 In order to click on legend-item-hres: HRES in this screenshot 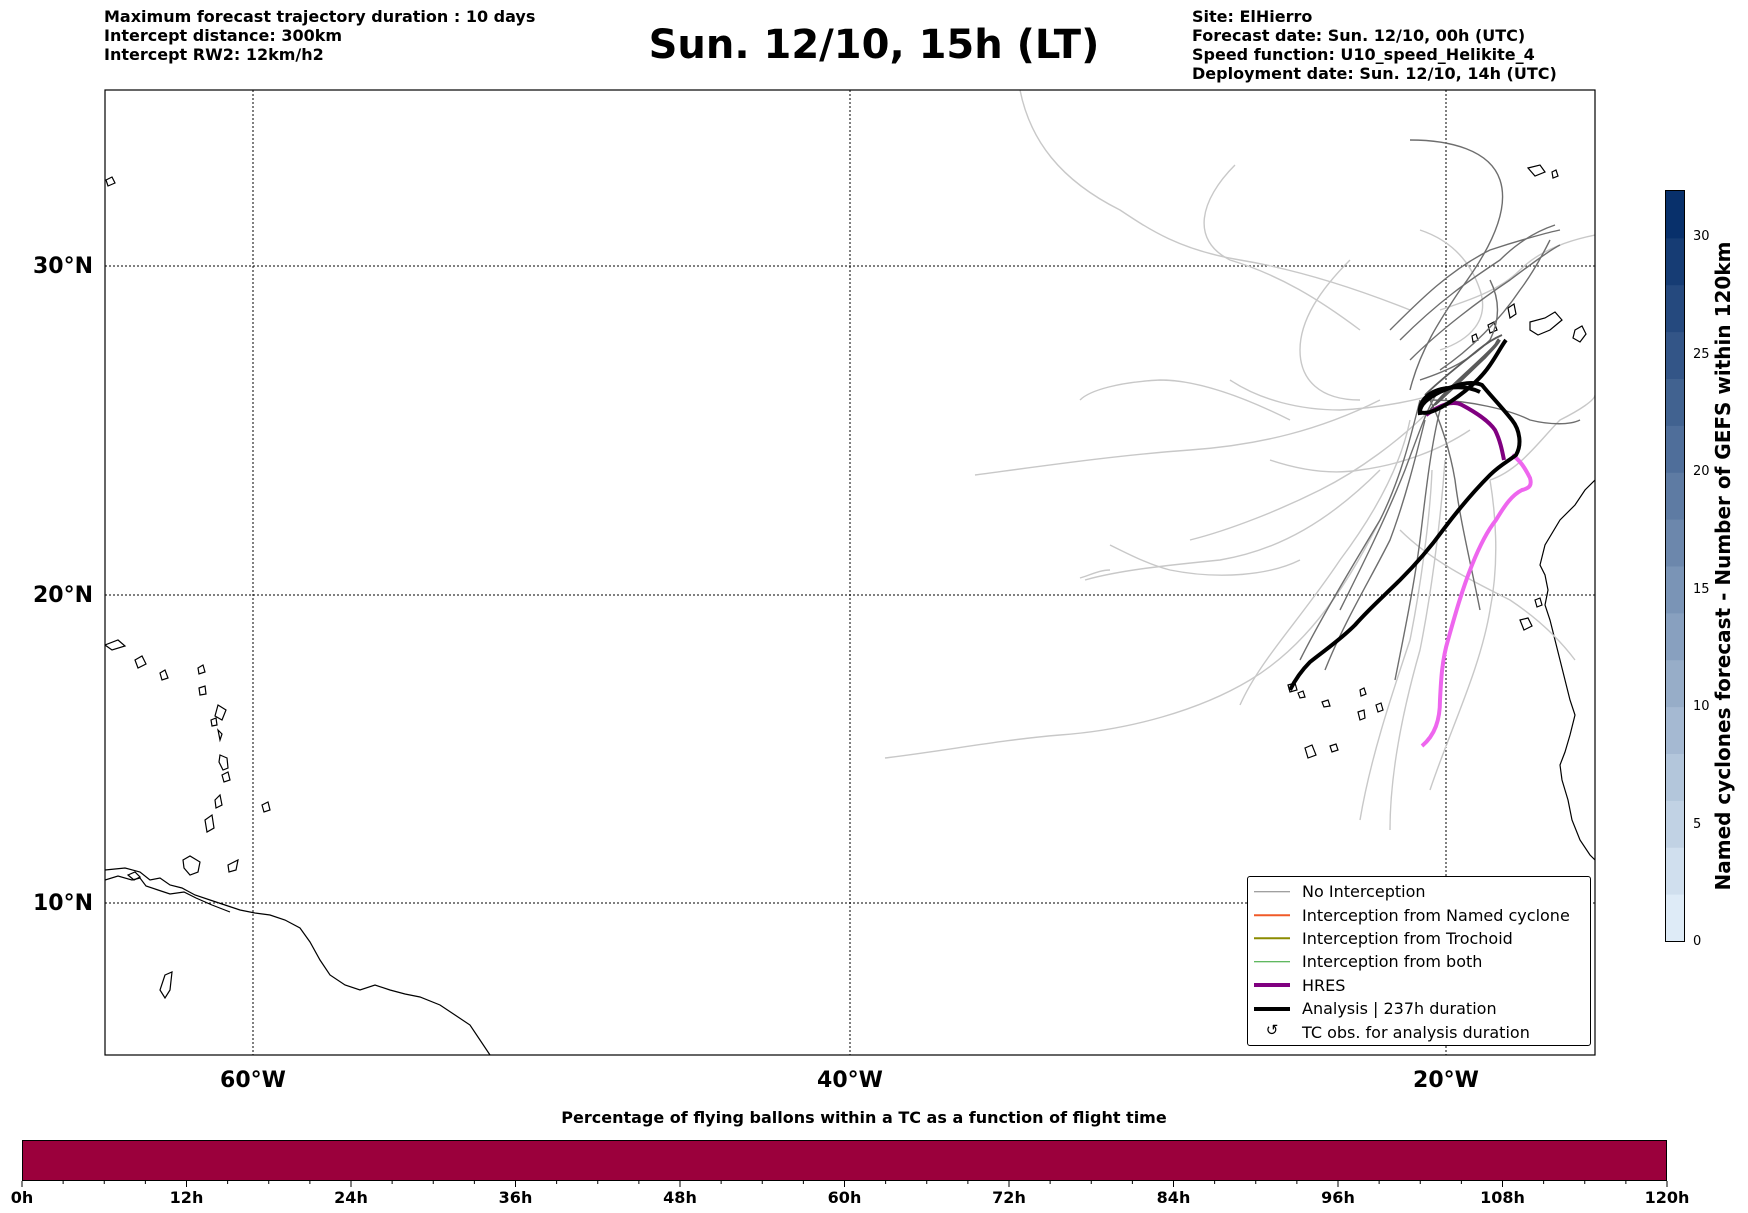, I will do `click(1419, 985)`.